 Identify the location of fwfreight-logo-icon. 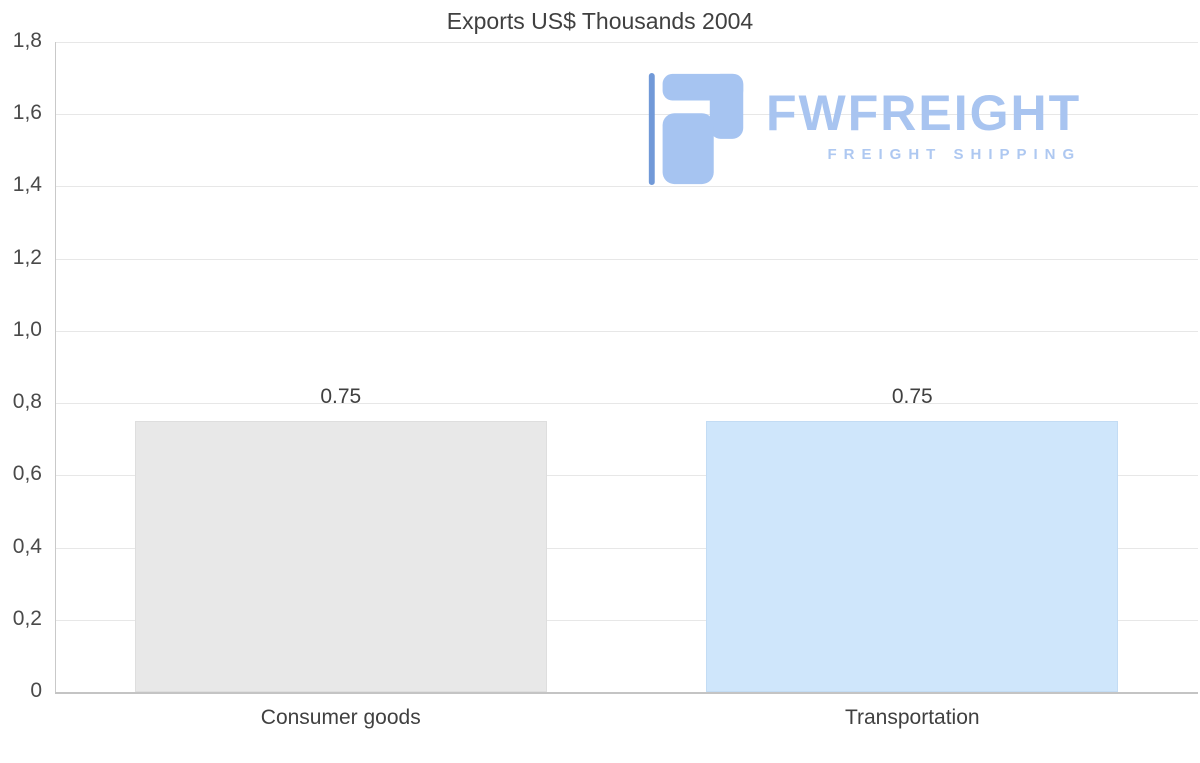
(696, 129).